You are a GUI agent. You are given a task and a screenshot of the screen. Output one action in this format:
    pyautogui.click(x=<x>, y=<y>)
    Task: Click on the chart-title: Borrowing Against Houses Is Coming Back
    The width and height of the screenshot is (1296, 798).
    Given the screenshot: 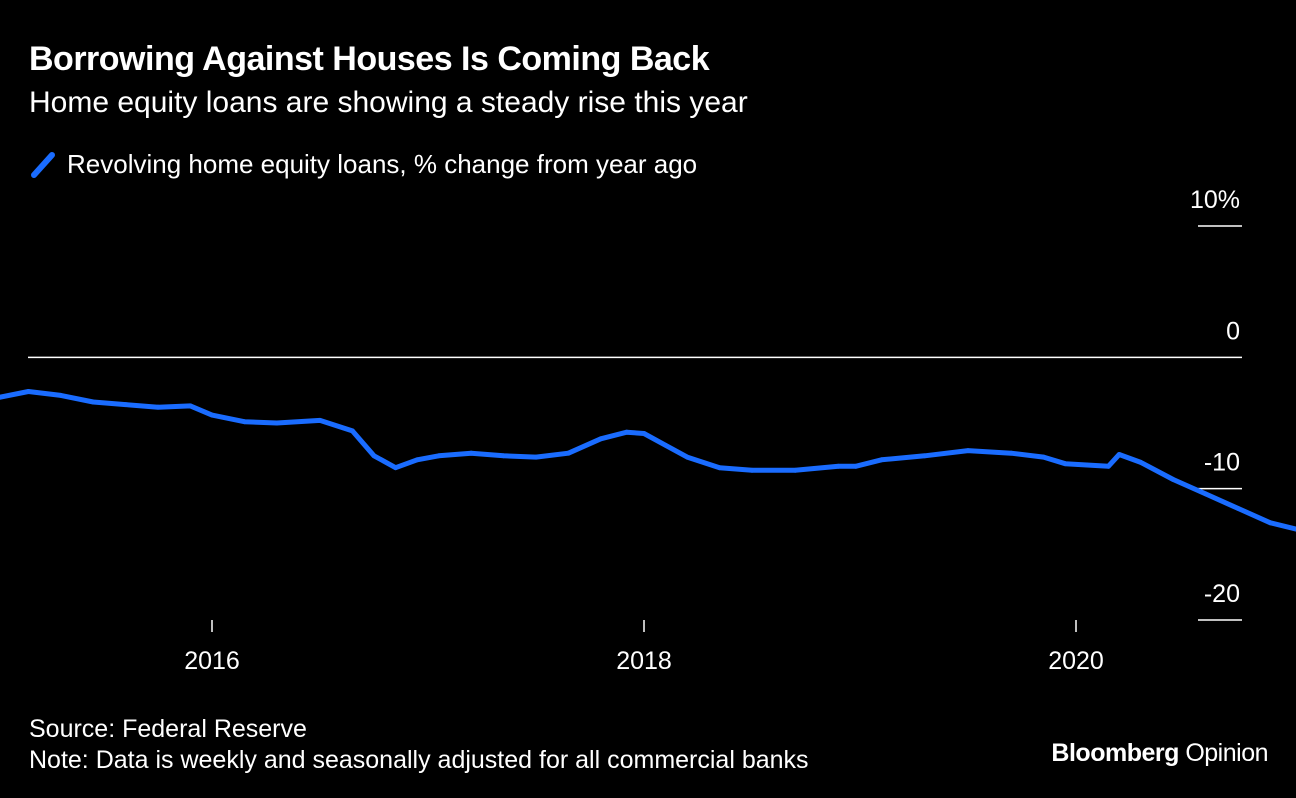 What is the action you would take?
    pyautogui.click(x=369, y=59)
    